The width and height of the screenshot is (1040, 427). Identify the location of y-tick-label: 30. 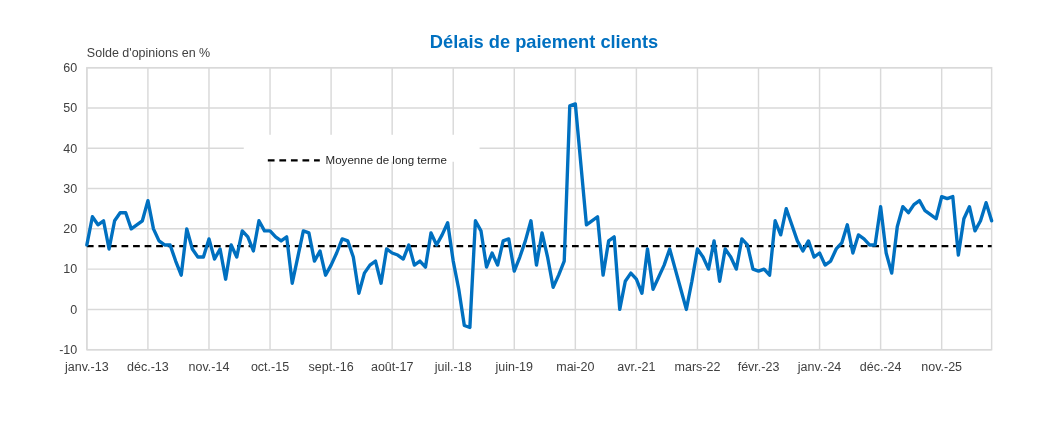
(70, 188).